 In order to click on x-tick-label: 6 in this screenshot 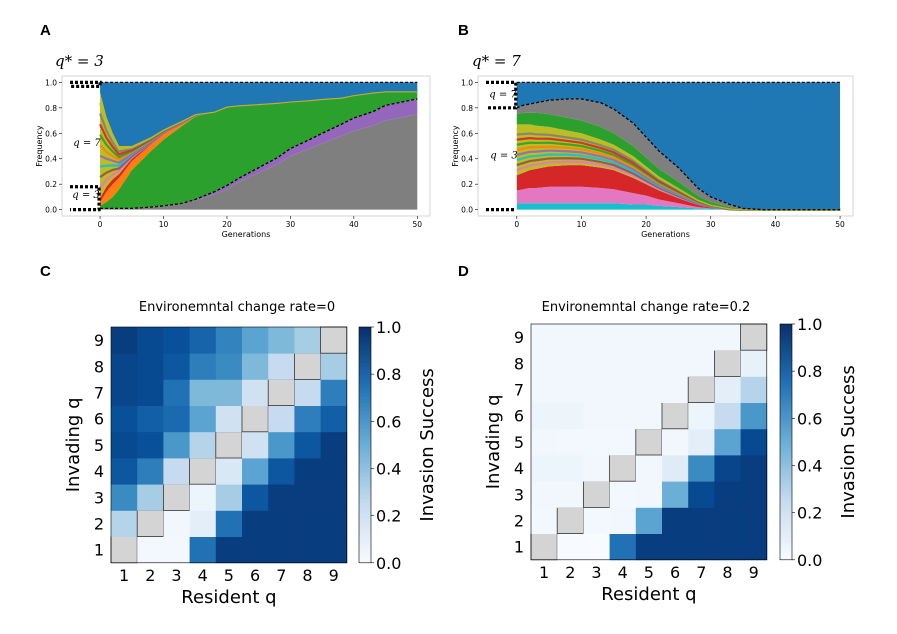, I will do `click(255, 575)`.